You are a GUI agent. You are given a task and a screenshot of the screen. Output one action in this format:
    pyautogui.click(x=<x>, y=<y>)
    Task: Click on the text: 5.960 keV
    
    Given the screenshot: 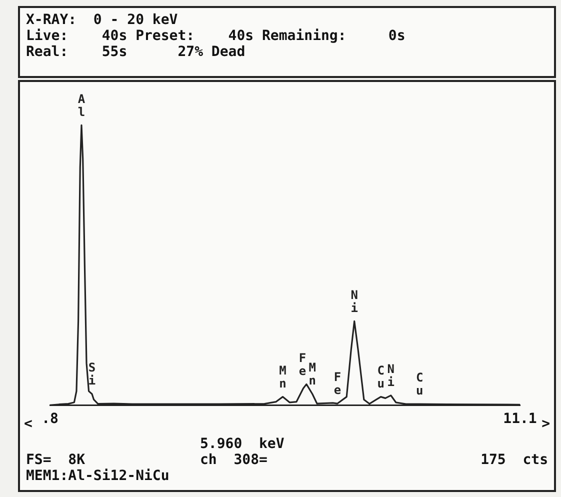 What is the action you would take?
    pyautogui.click(x=243, y=444)
    